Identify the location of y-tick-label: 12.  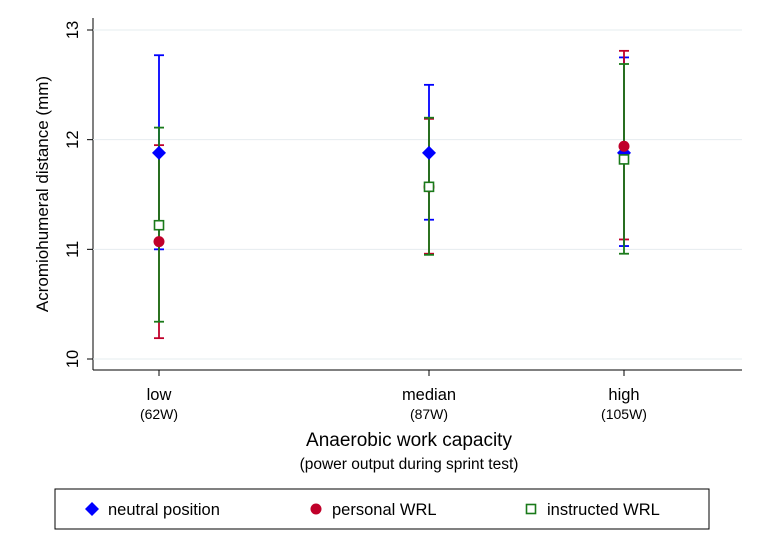
(73, 139).